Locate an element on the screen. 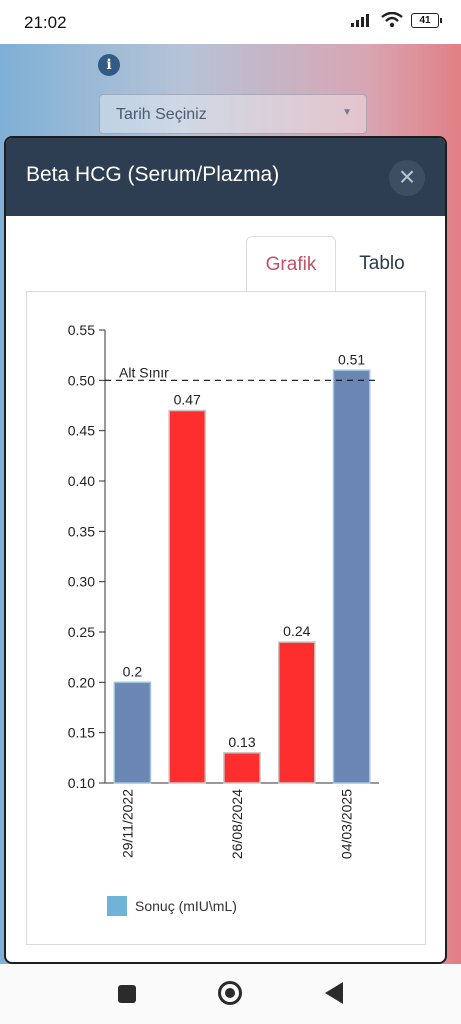 This screenshot has width=461, height=1024. info-icon: i is located at coordinates (109, 65).